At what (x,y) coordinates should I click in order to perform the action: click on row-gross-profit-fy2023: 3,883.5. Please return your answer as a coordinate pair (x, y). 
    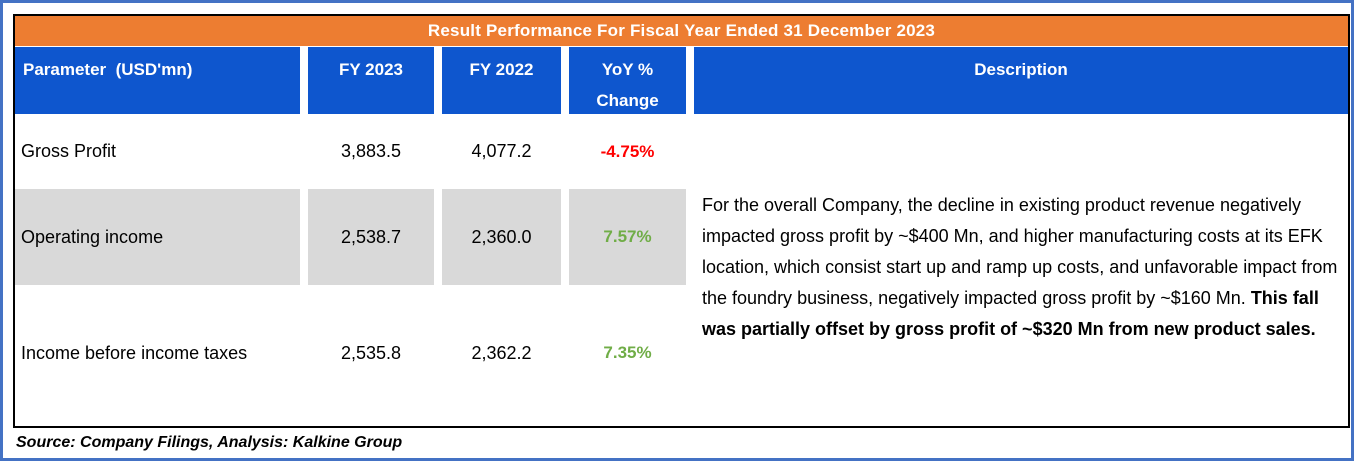
    Looking at the image, I should click on (371, 151).